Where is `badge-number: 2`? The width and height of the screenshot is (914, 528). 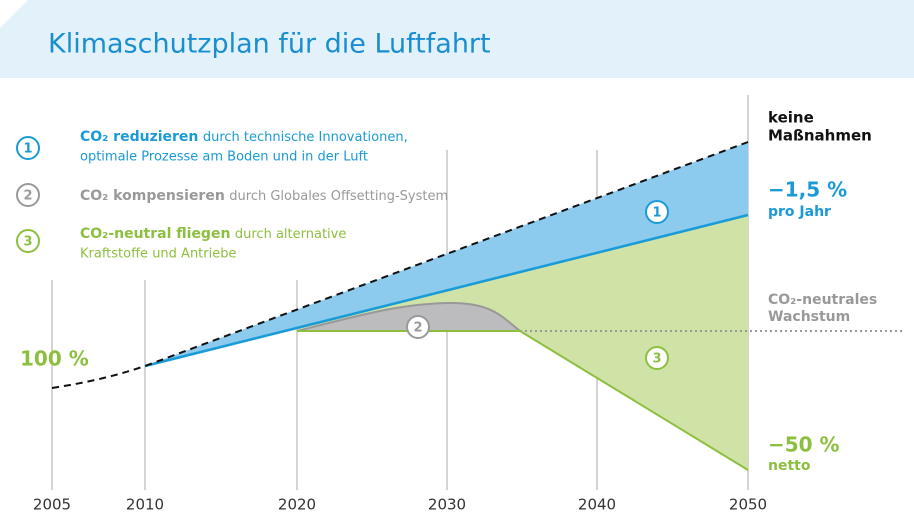 badge-number: 2 is located at coordinates (417, 328).